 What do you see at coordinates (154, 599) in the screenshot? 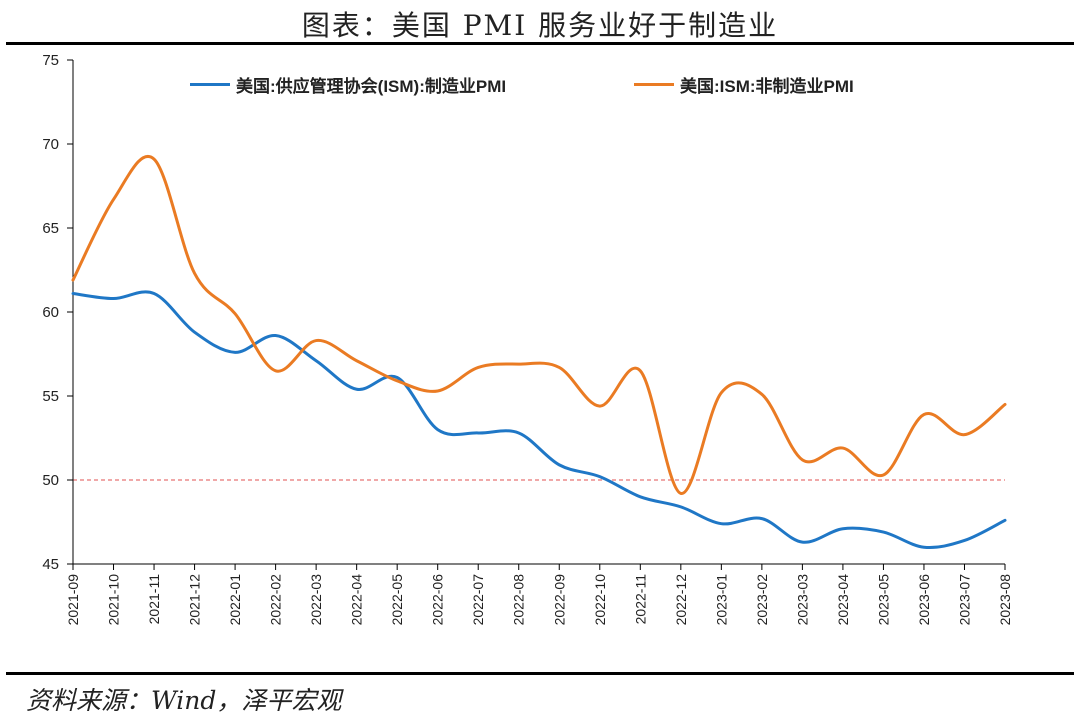
I see `x-tick-label: 2021-11` at bounding box center [154, 599].